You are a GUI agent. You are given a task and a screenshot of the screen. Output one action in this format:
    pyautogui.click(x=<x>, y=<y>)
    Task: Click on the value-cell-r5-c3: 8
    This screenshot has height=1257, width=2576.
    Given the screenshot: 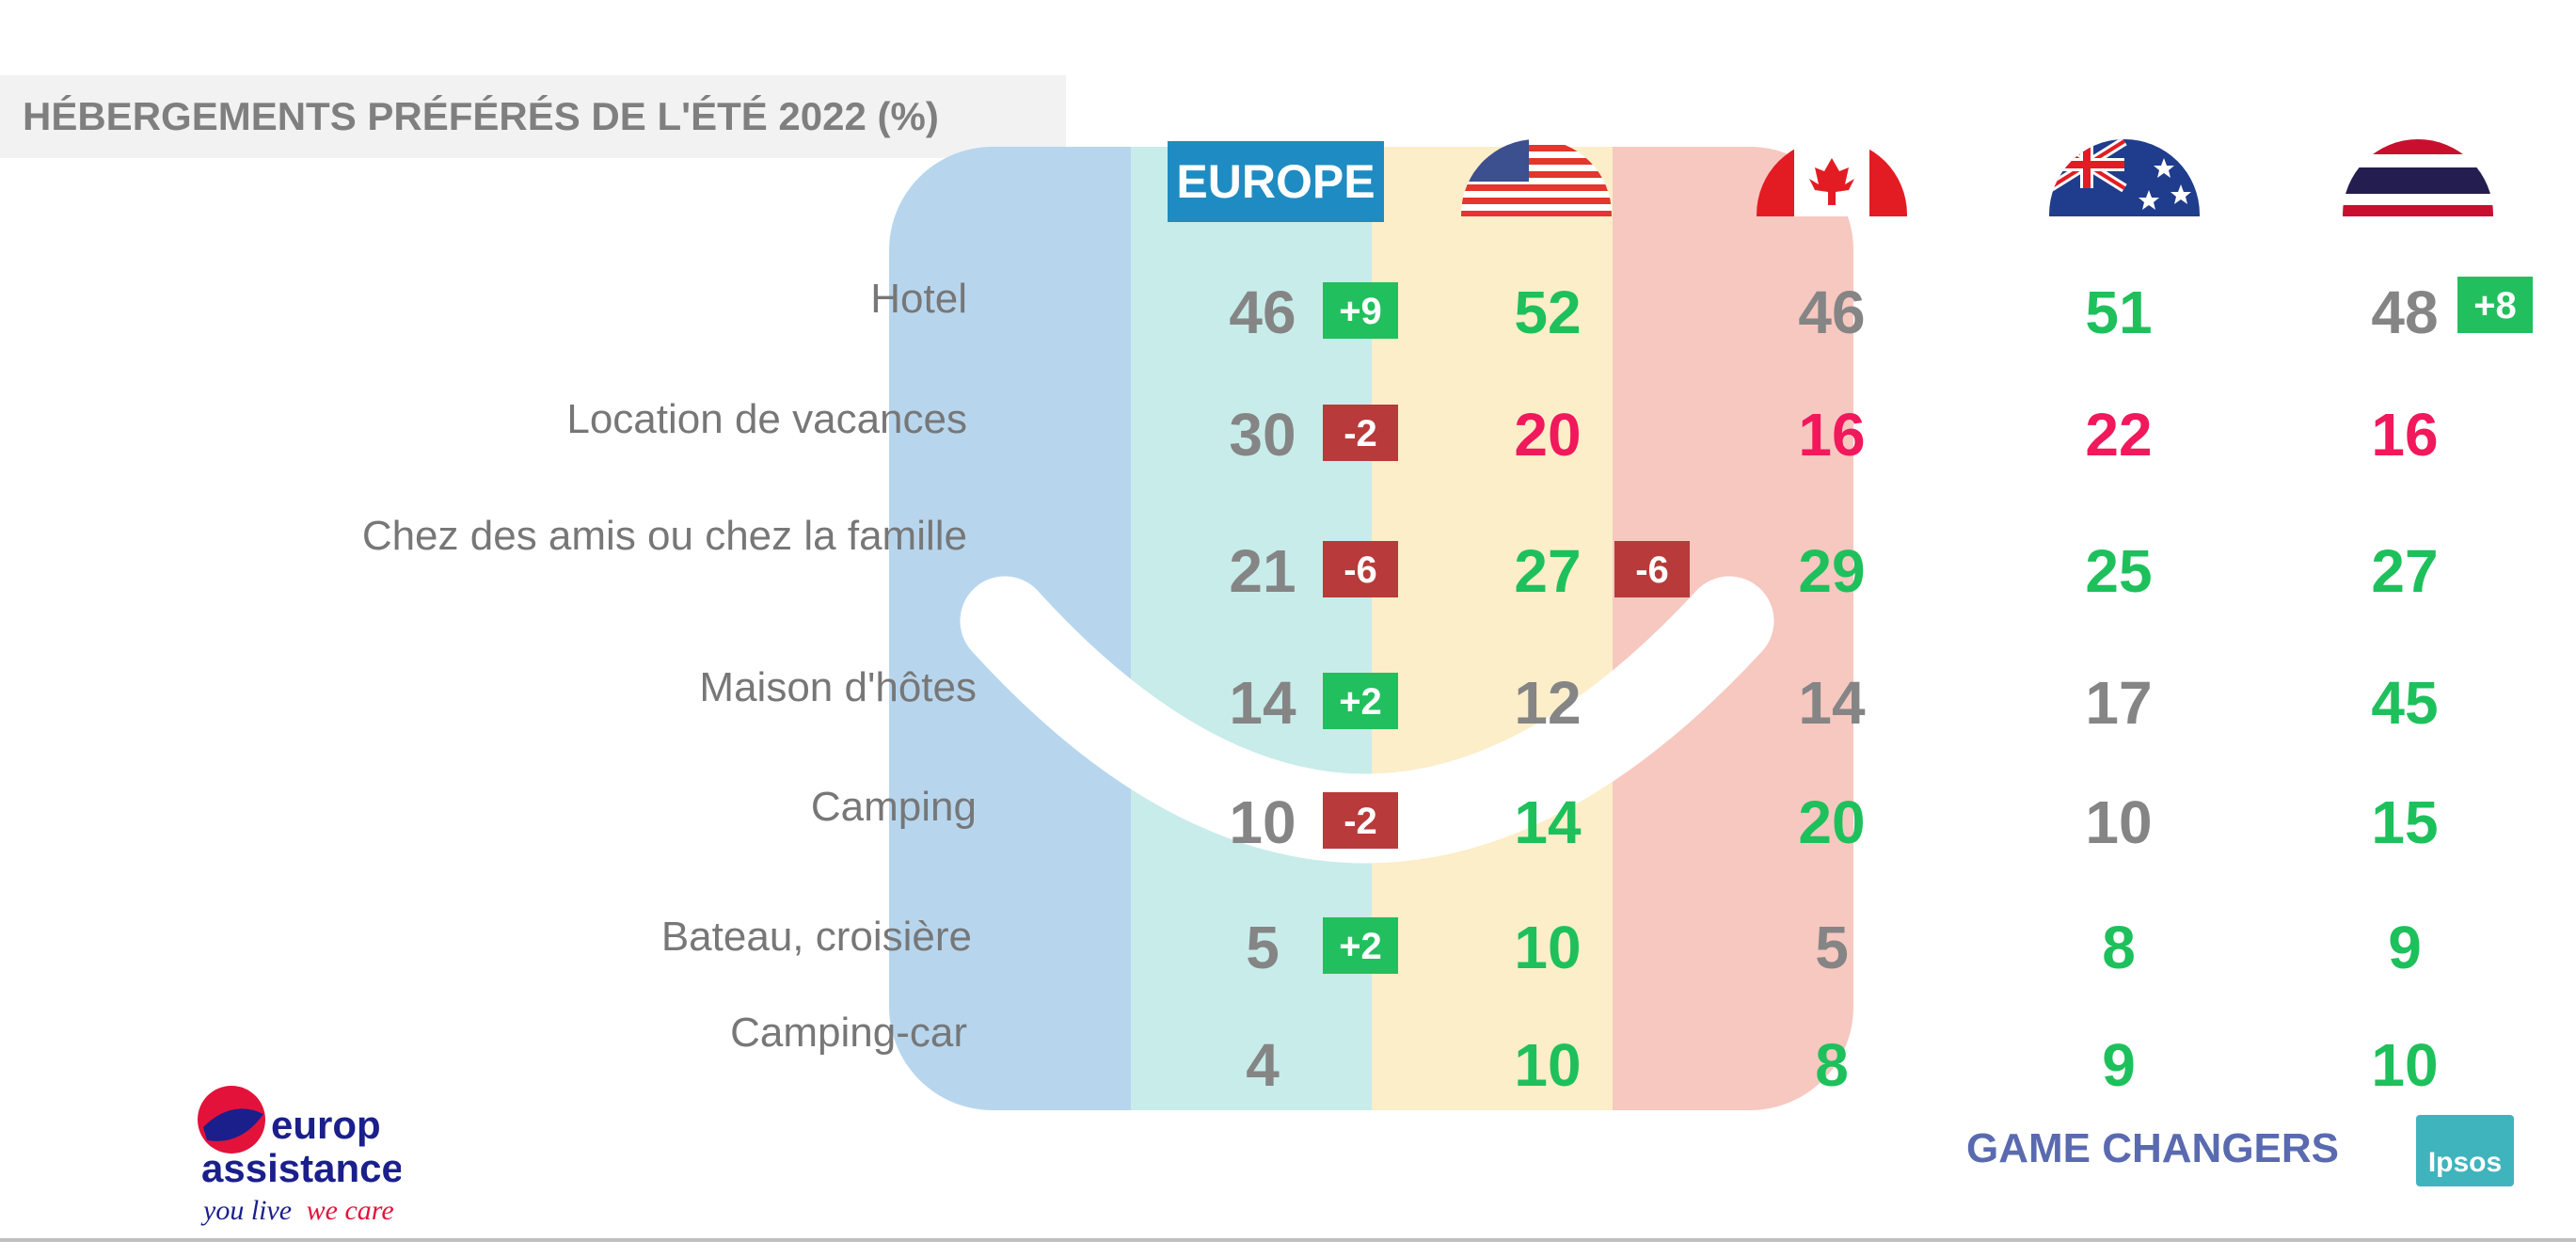 What is the action you would take?
    pyautogui.click(x=2119, y=947)
    